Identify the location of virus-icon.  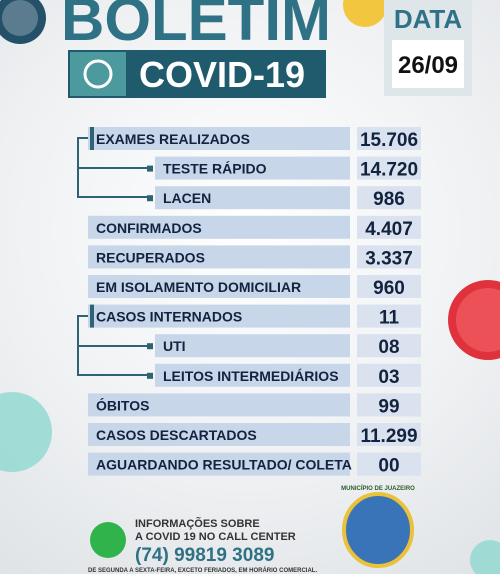
(98, 74).